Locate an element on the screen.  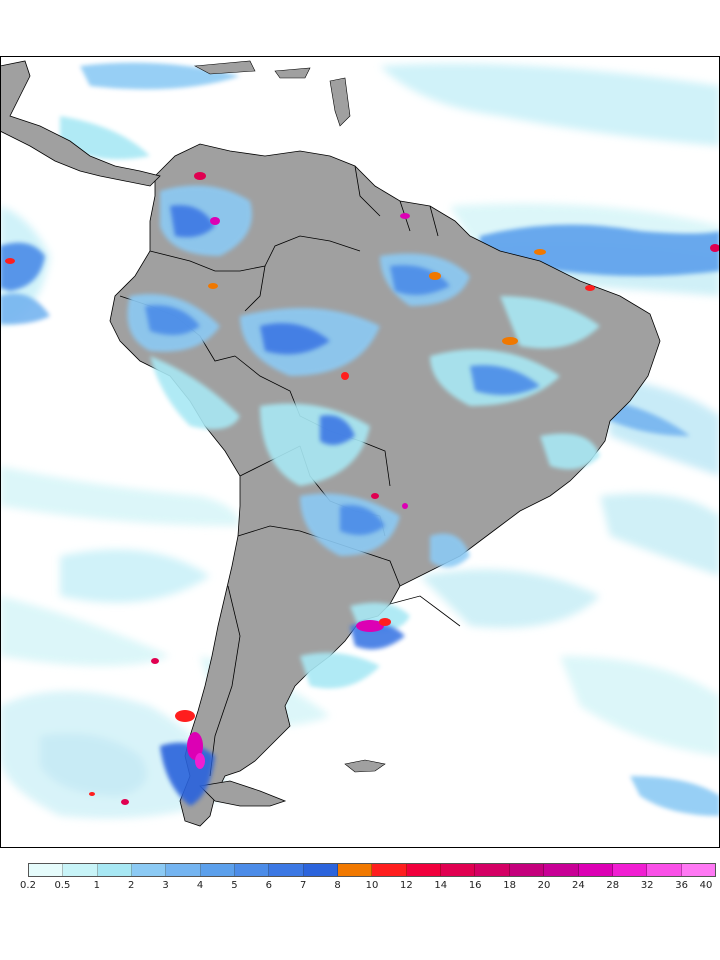
colorbar is located at coordinates (372, 870).